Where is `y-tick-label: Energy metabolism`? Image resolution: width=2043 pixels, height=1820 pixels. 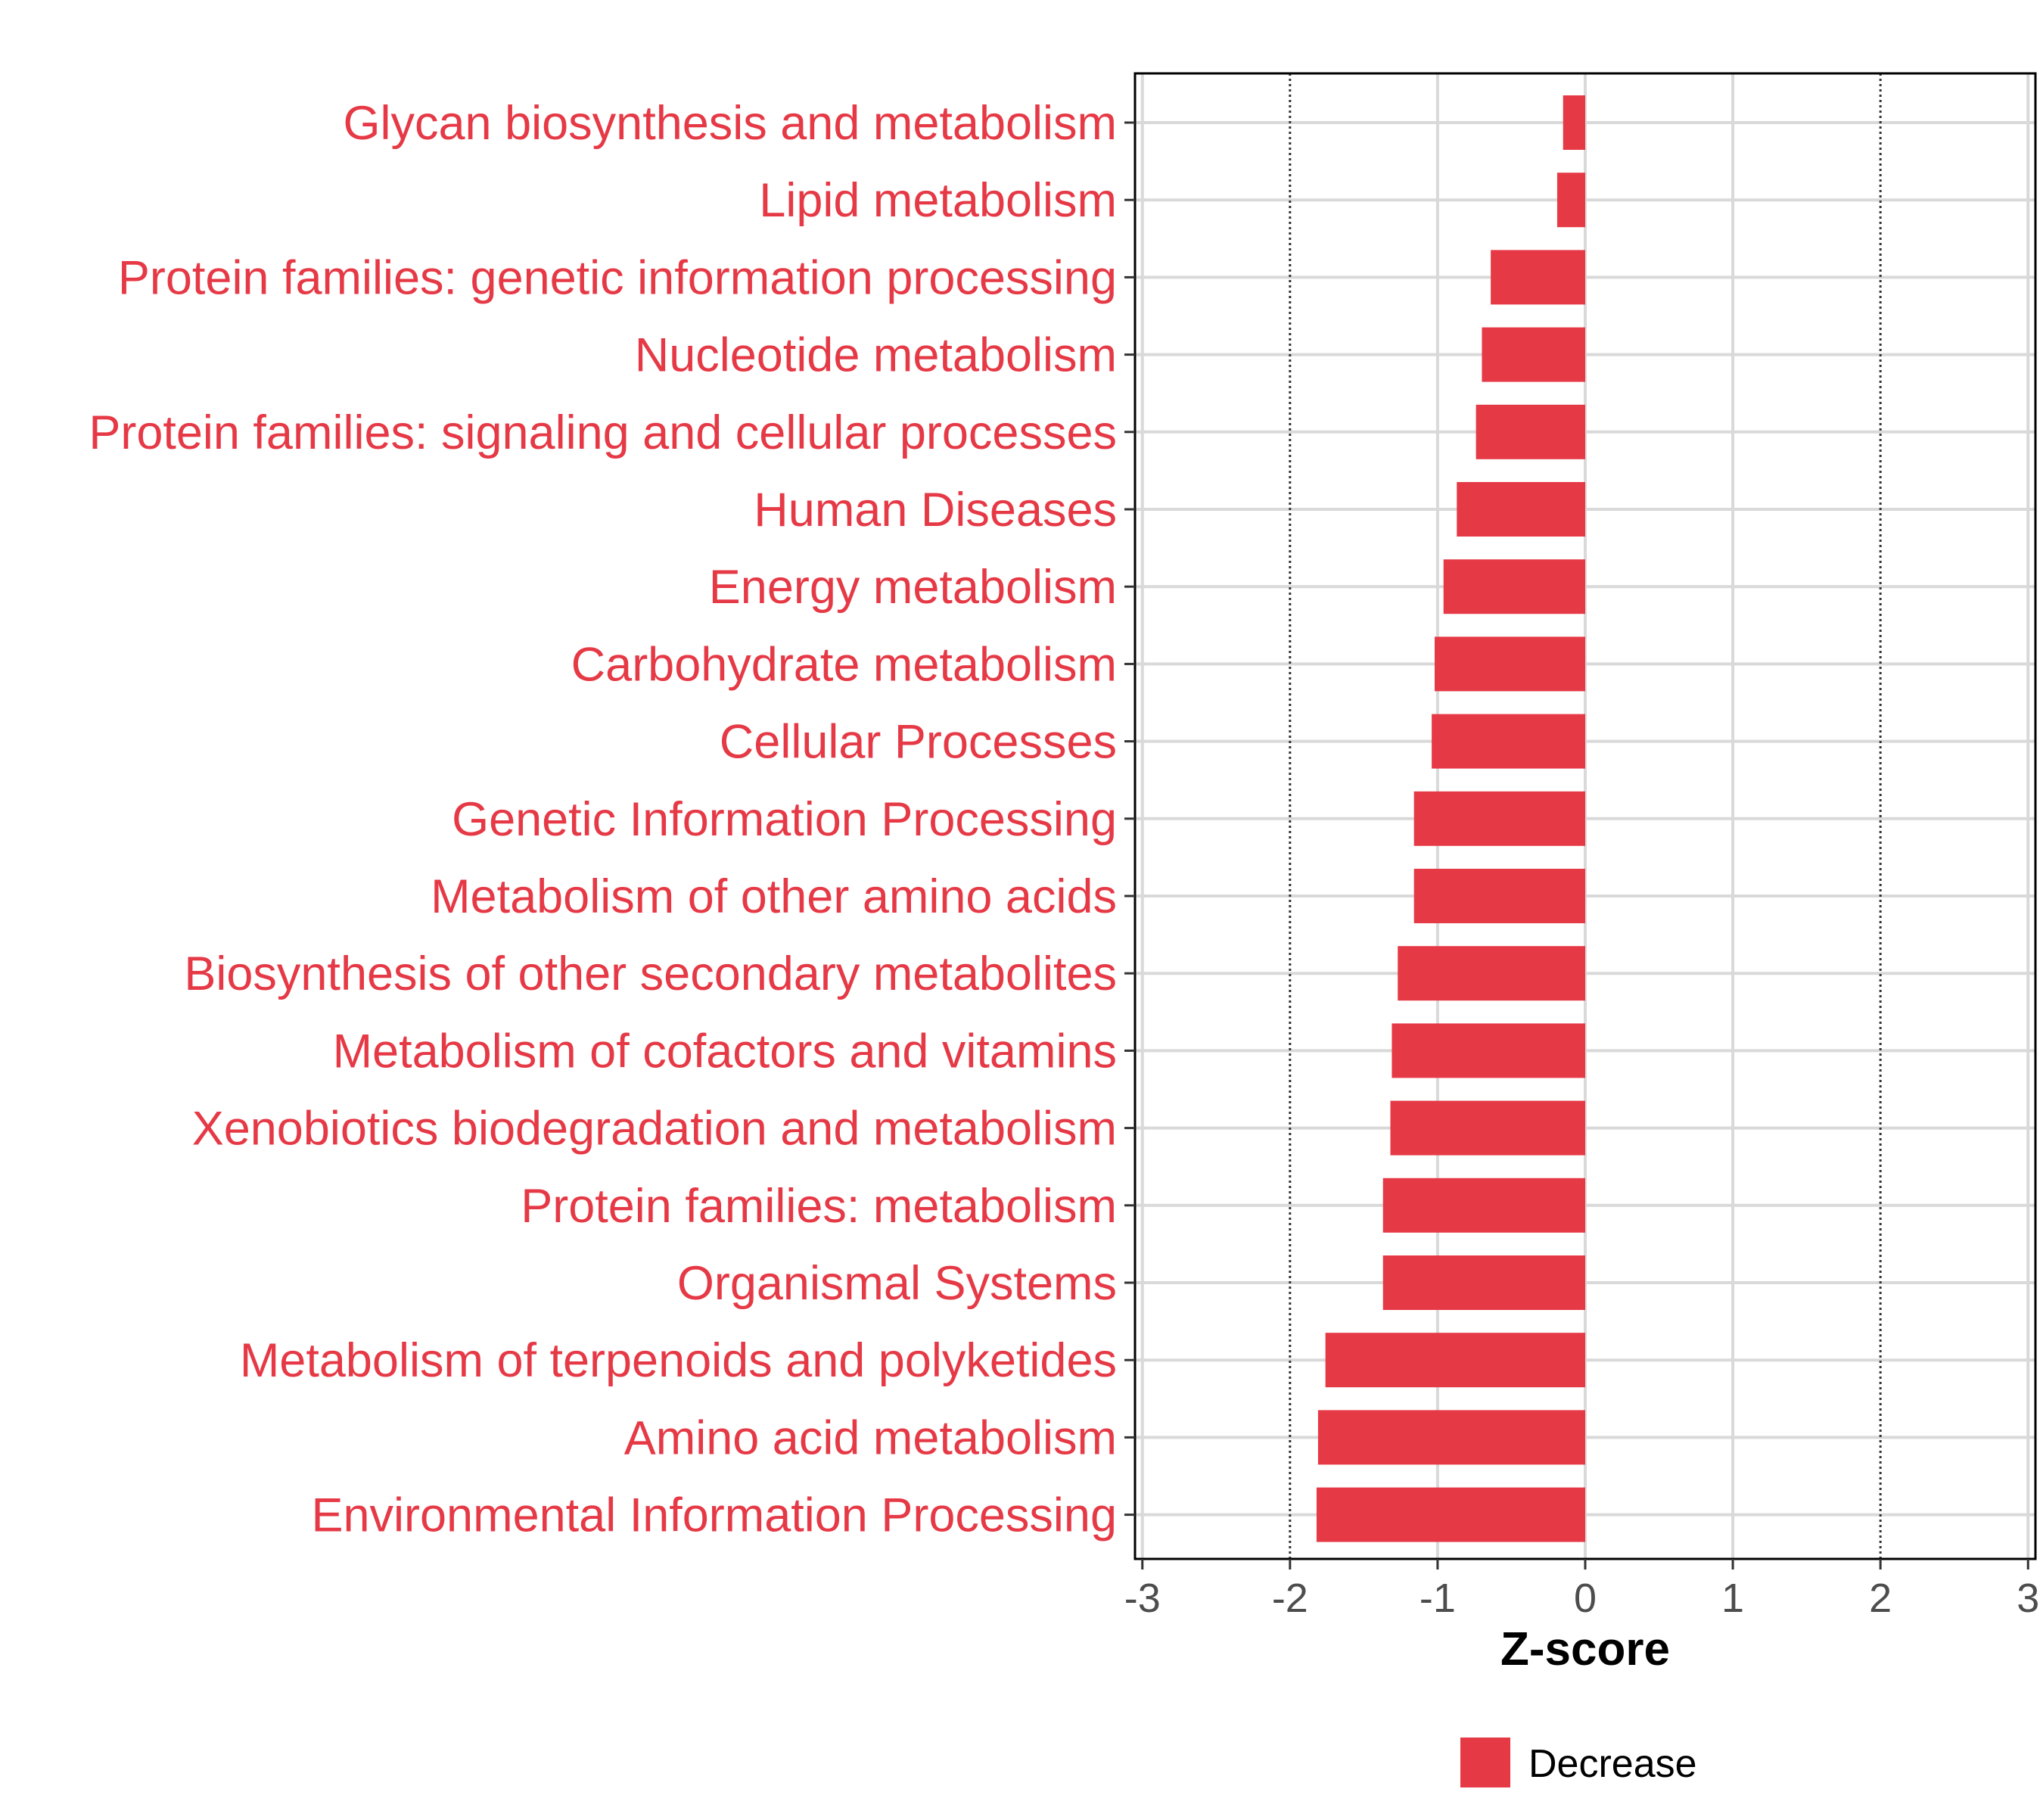 y-tick-label: Energy metabolism is located at coordinates (913, 587).